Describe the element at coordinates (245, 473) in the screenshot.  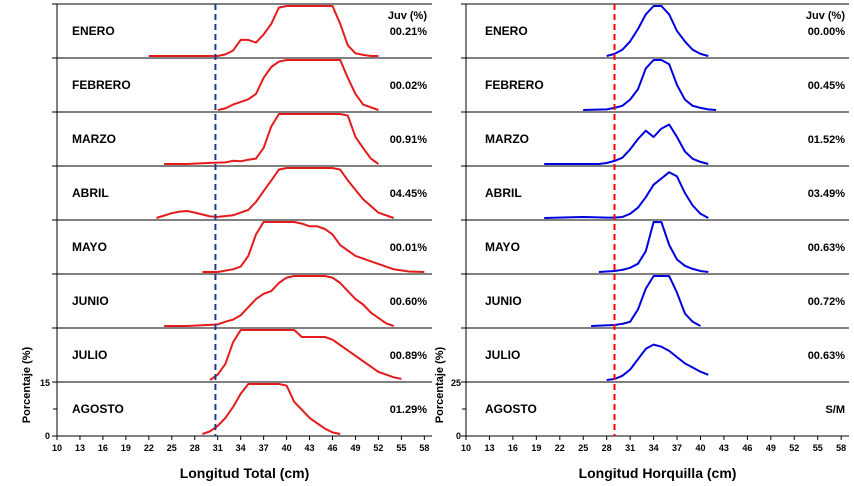
I see `x-axis-label: Longitud Total (cm)` at that location.